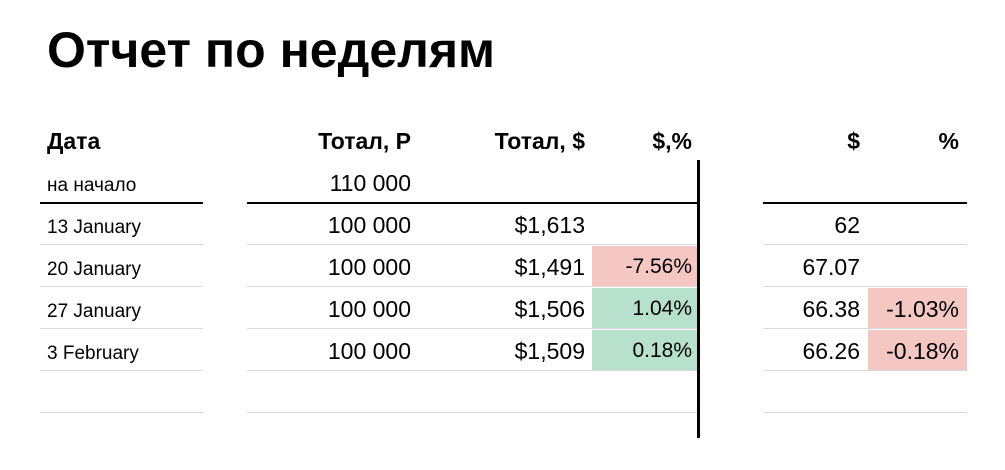 Image resolution: width=1005 pixels, height=470 pixels. I want to click on row-rate: 67.07, so click(831, 267).